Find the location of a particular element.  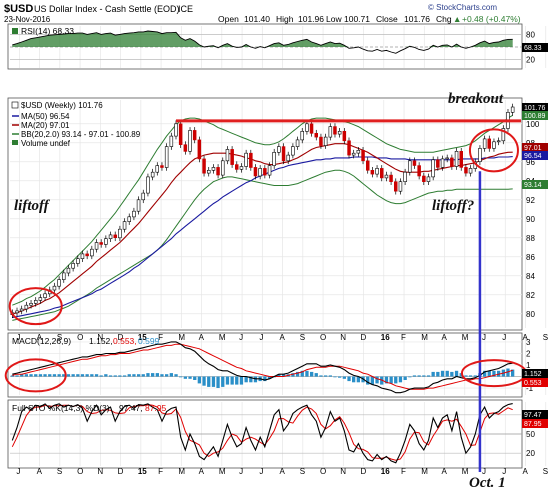

x-tick-label-bottom: M is located at coordinates (424, 471).